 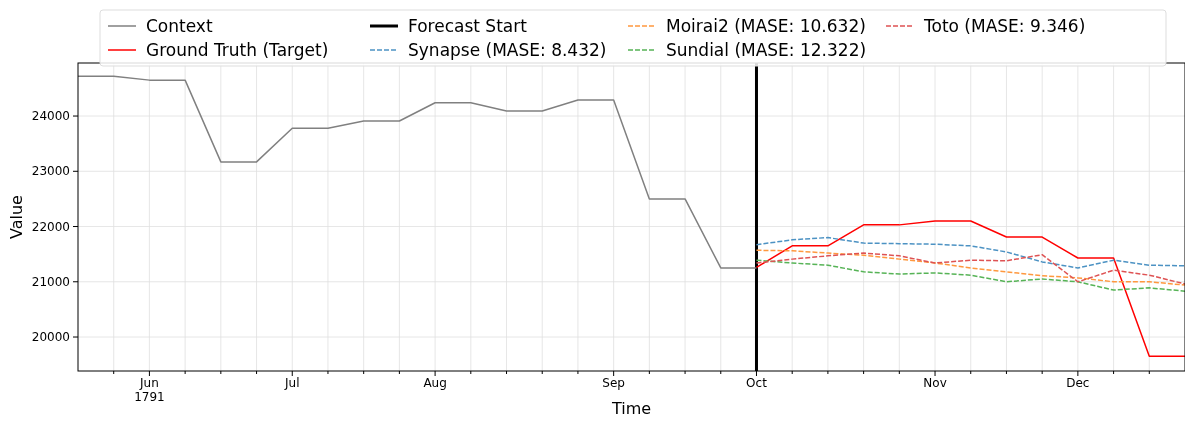 I want to click on y-tick-label: 21000, so click(x=50, y=281).